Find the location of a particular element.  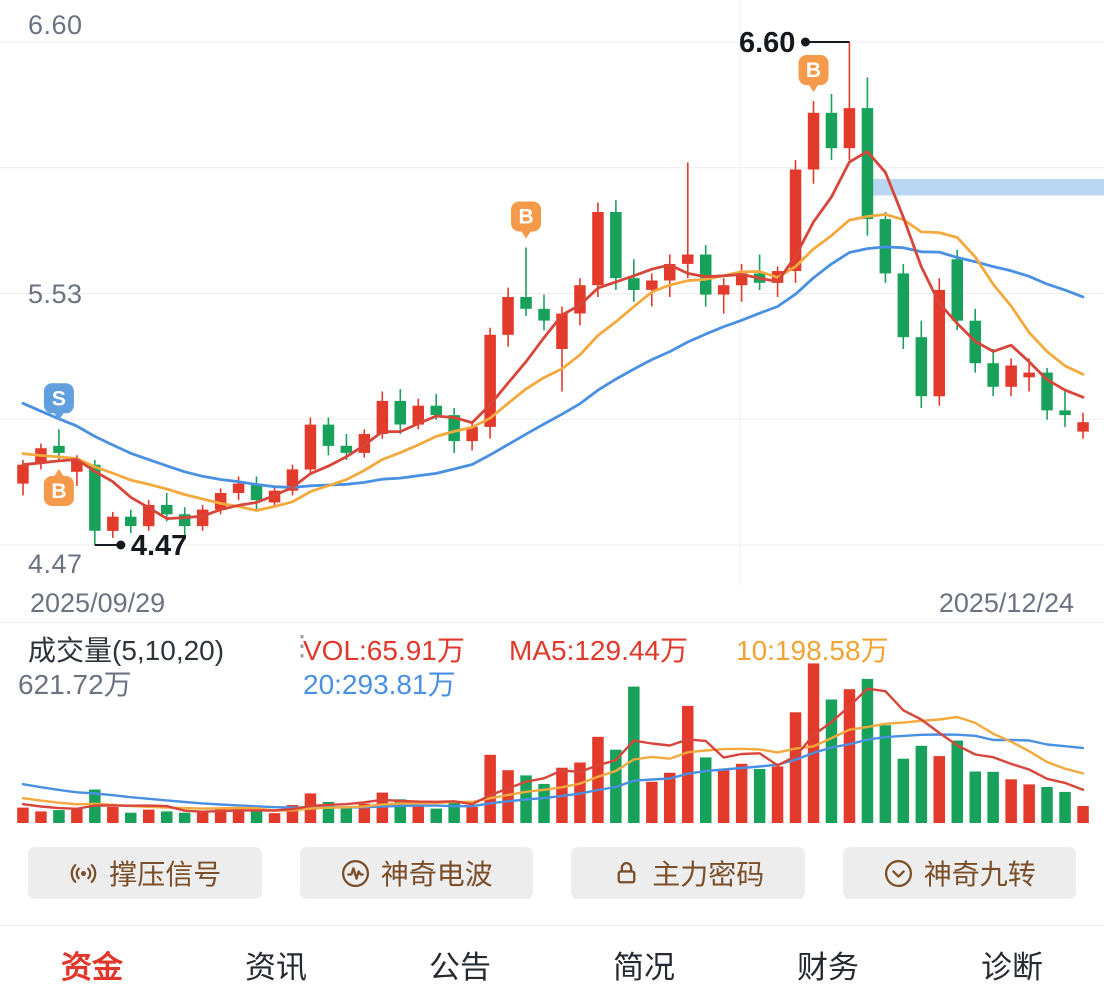

y-axis-label-high: 6.60 is located at coordinates (55, 25).